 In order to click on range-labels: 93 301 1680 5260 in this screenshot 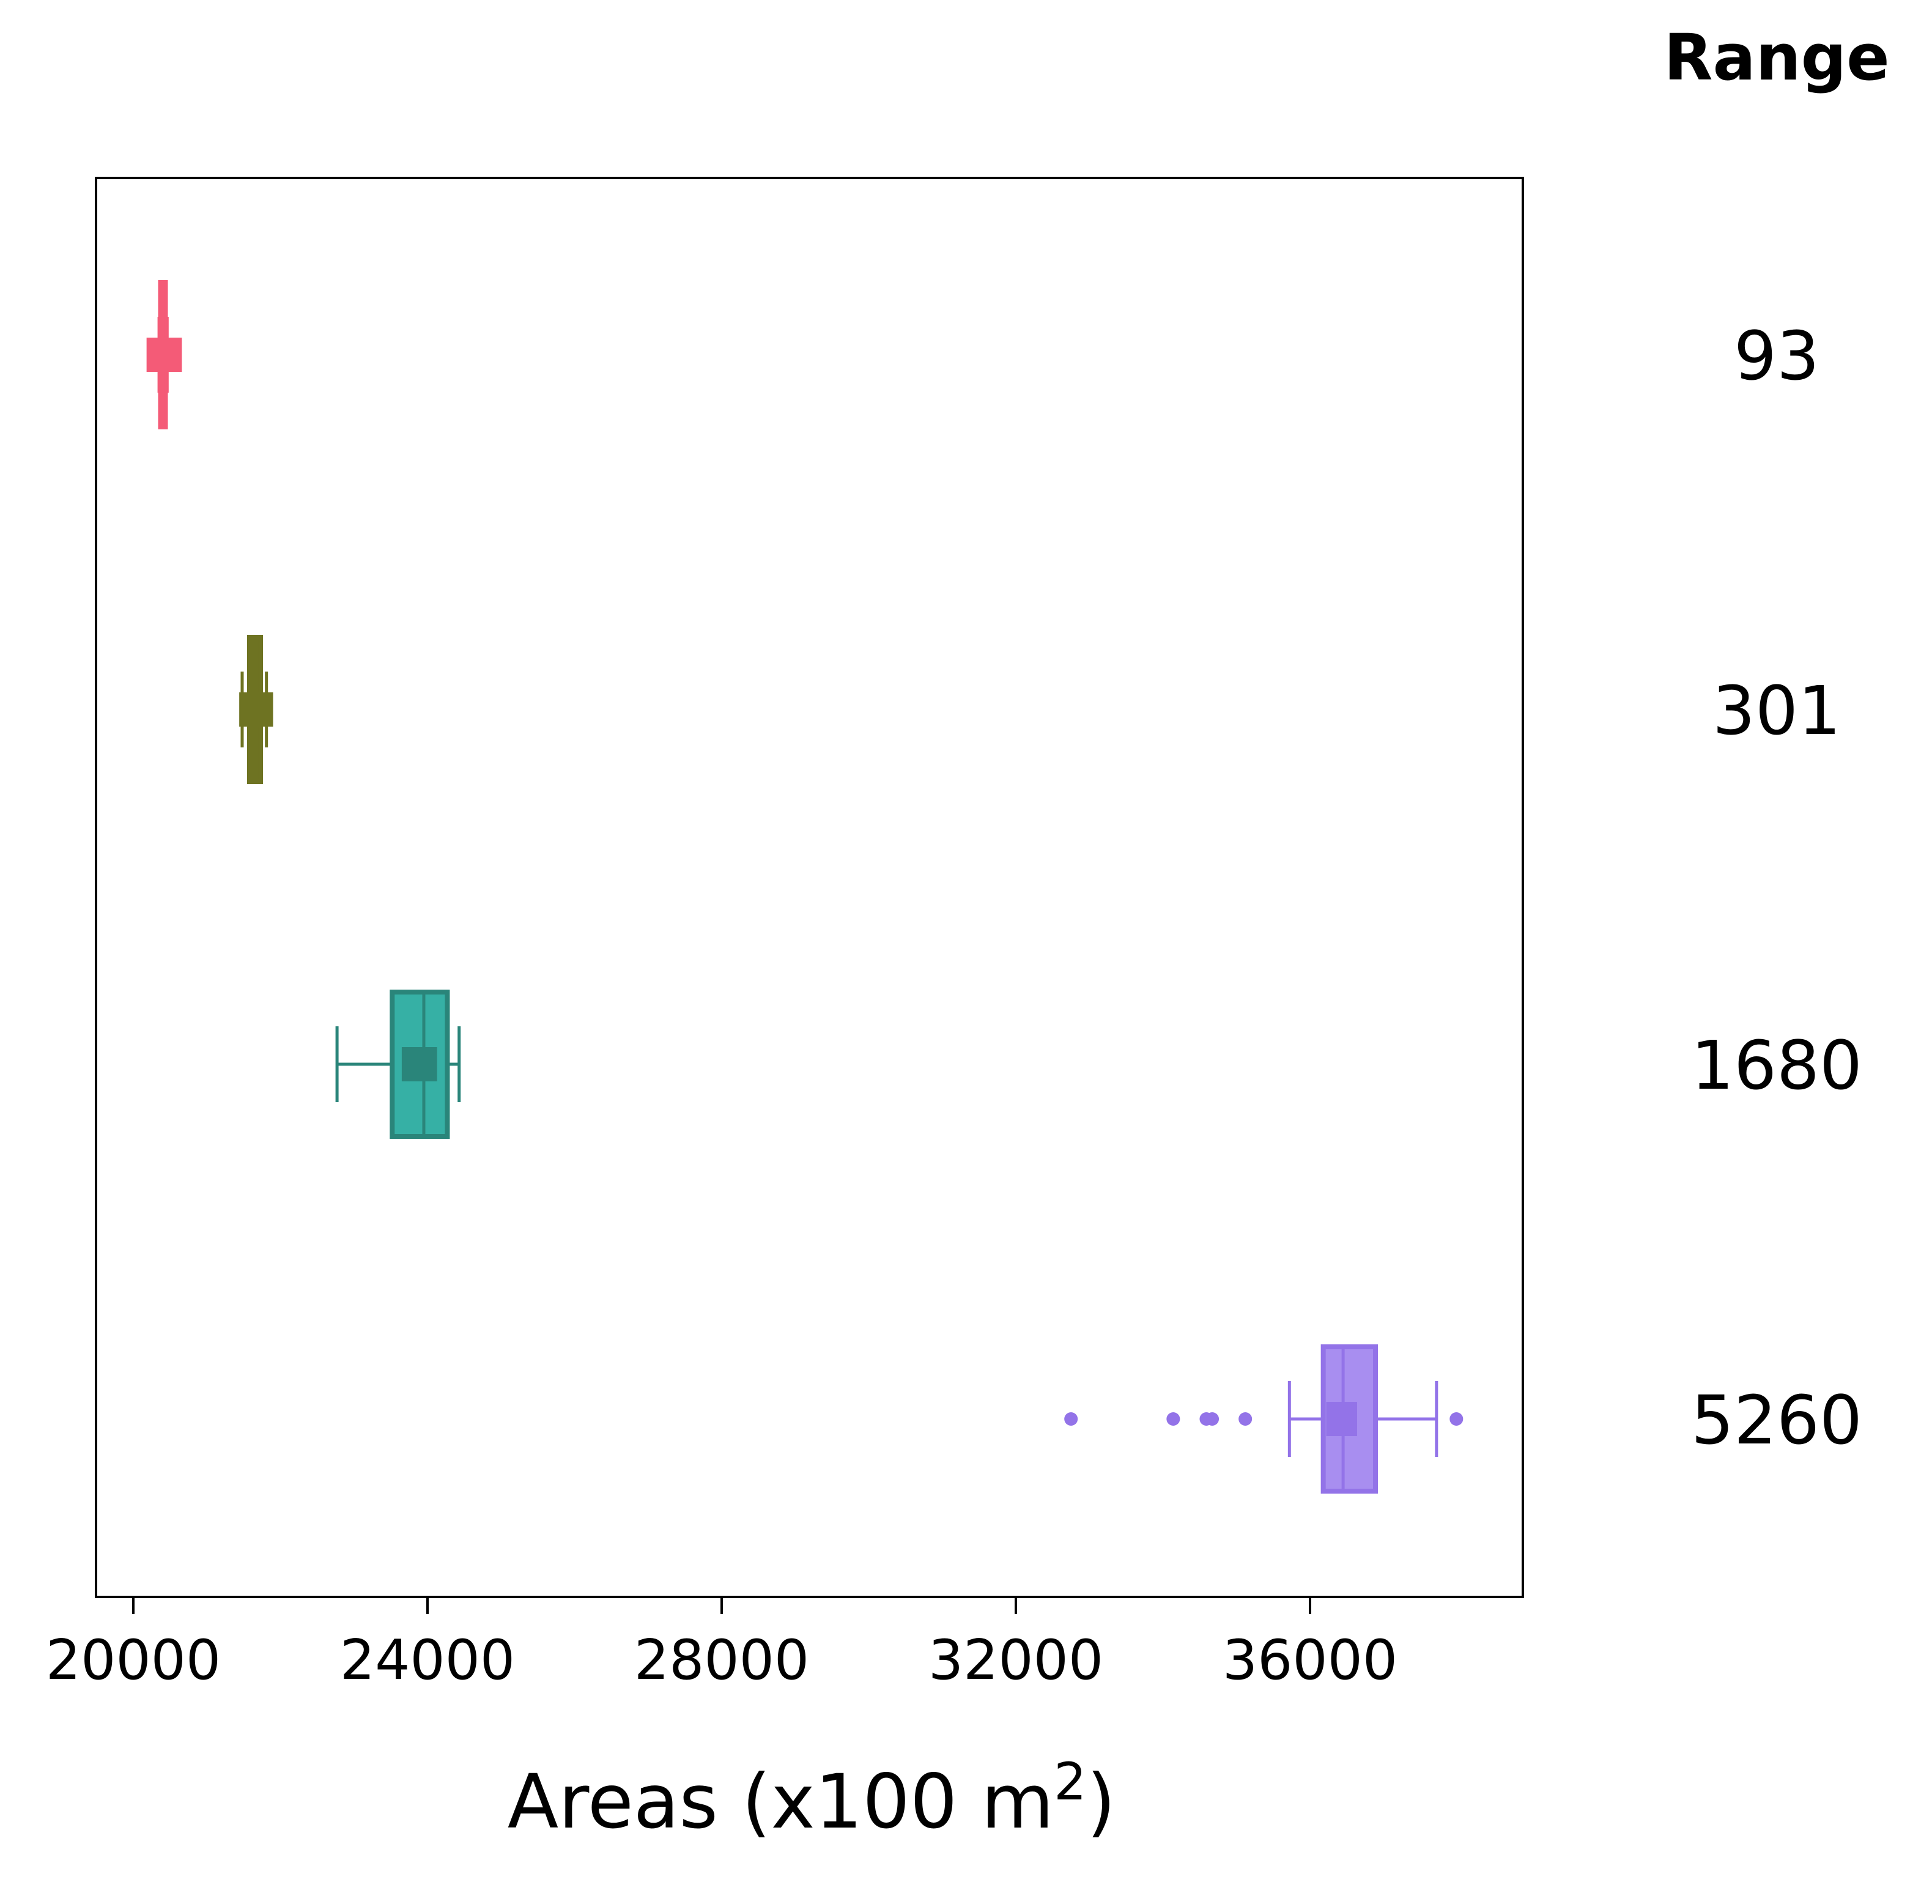, I will do `click(1776, 888)`.